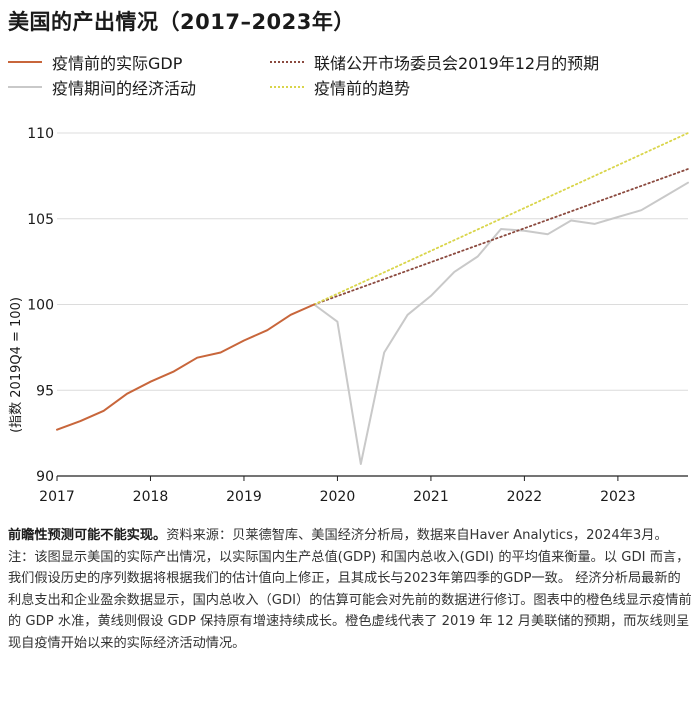  Describe the element at coordinates (618, 497) in the screenshot. I see `x-tick-label: 2023` at that location.